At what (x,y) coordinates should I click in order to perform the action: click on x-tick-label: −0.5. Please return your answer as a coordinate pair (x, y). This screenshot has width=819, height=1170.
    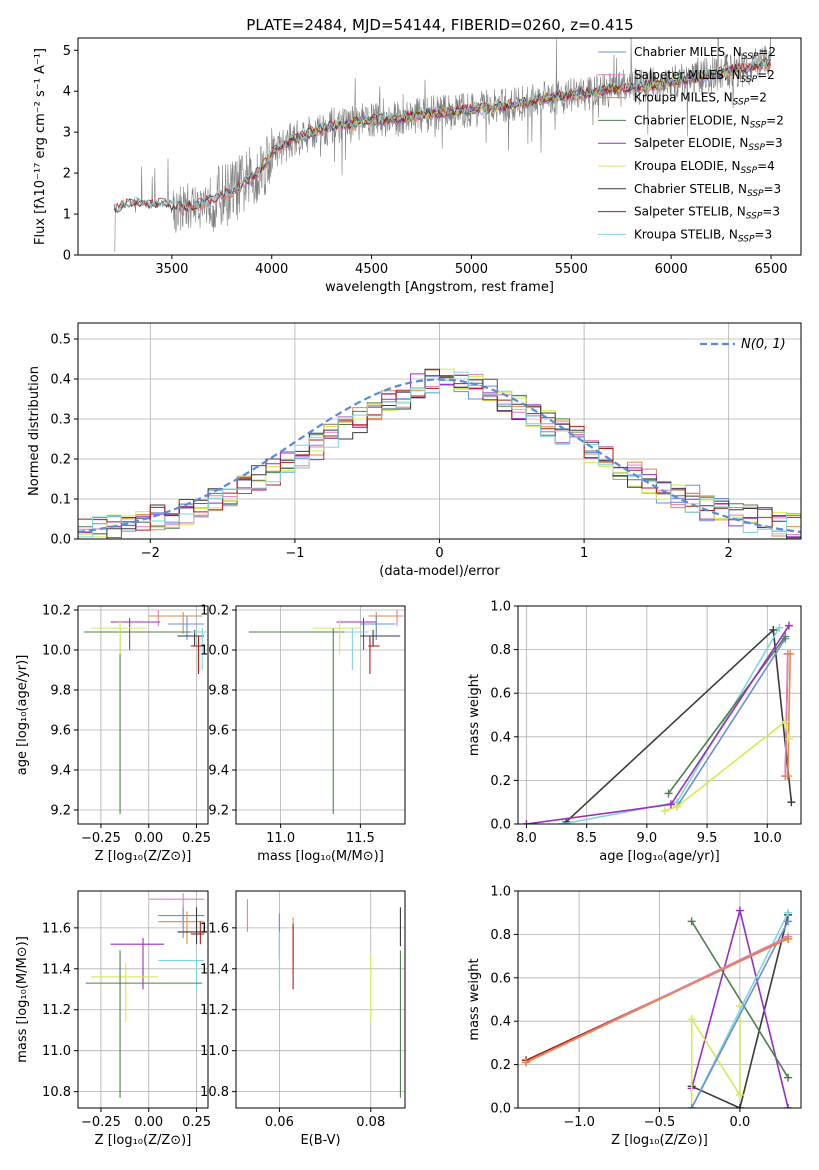
    Looking at the image, I should click on (660, 1122).